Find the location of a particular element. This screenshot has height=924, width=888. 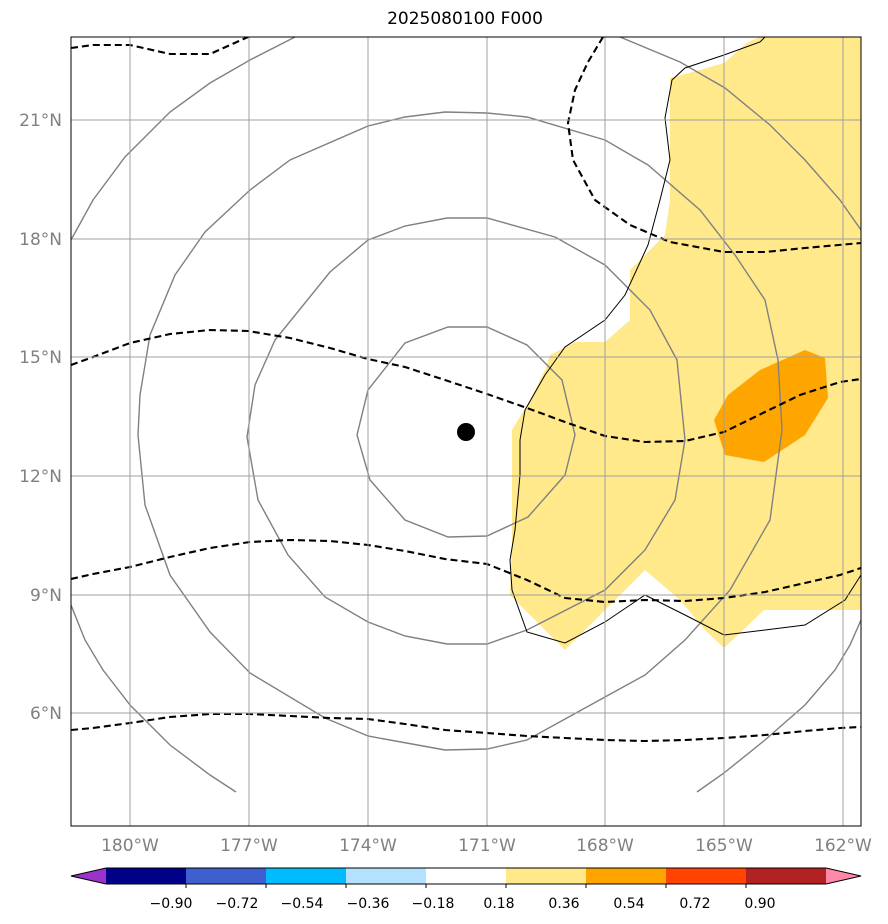

colorbar-tick-label: 0.72 is located at coordinates (694, 904).